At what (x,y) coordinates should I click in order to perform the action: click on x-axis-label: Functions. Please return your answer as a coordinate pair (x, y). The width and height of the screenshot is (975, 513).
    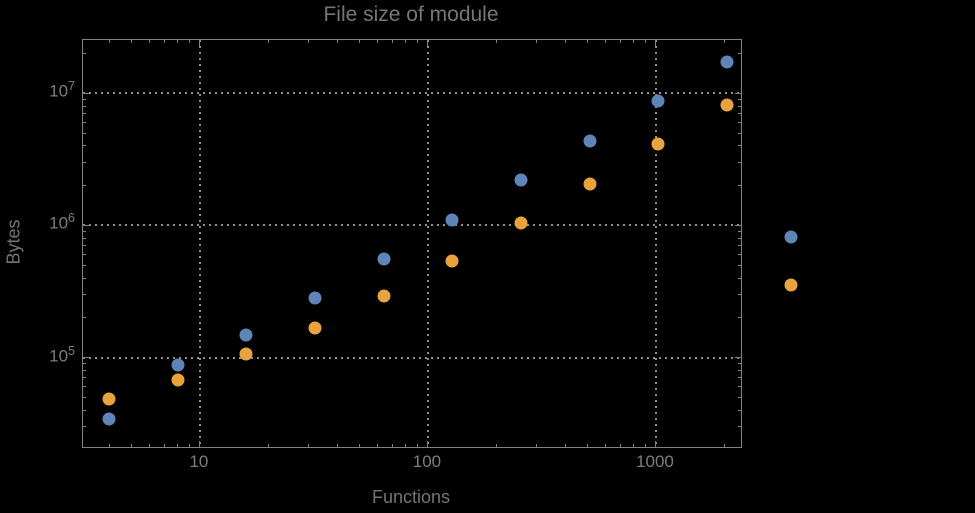
    Looking at the image, I should click on (411, 497).